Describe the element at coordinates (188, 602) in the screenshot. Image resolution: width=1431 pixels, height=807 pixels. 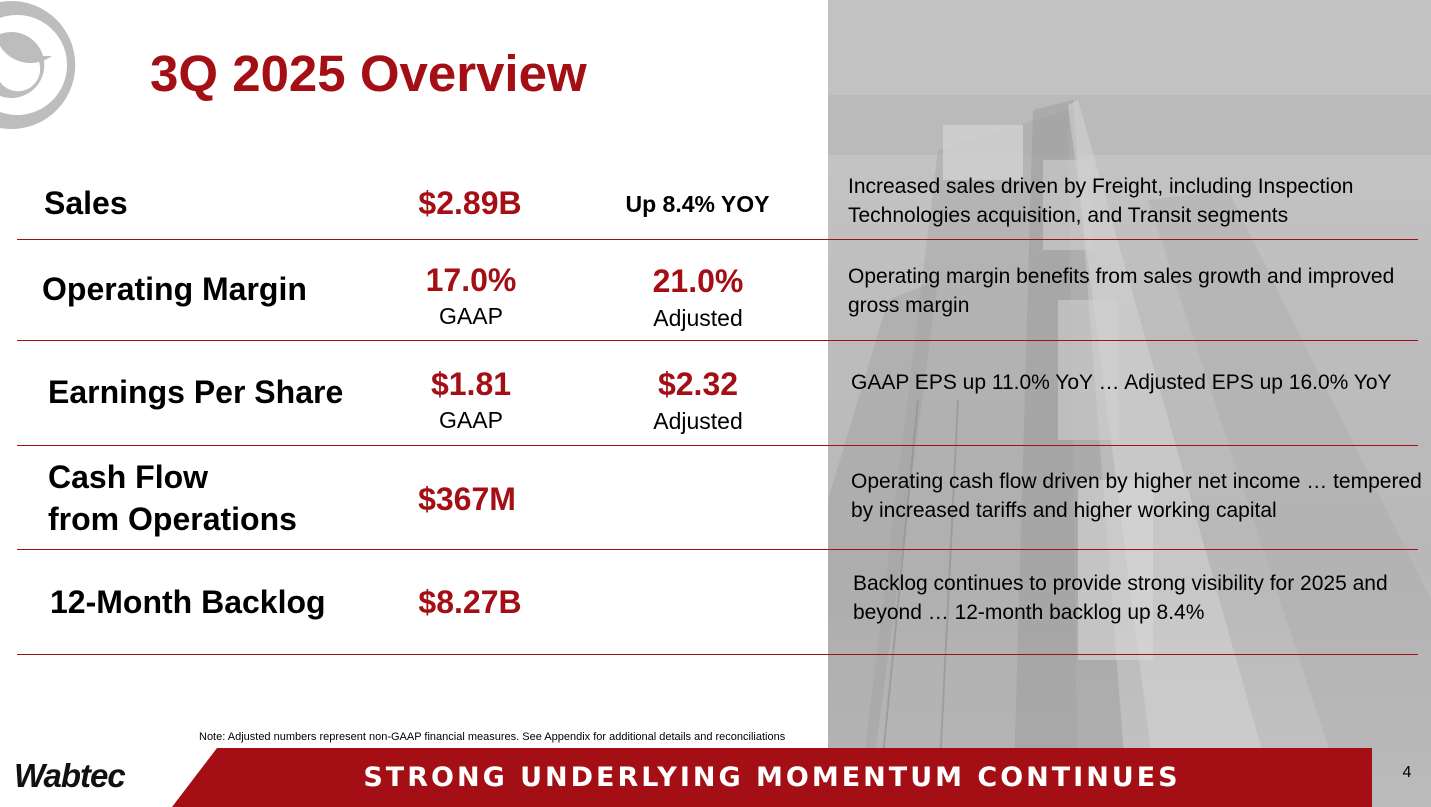
I see `row-label-backlog: 12-Month Backlog` at that location.